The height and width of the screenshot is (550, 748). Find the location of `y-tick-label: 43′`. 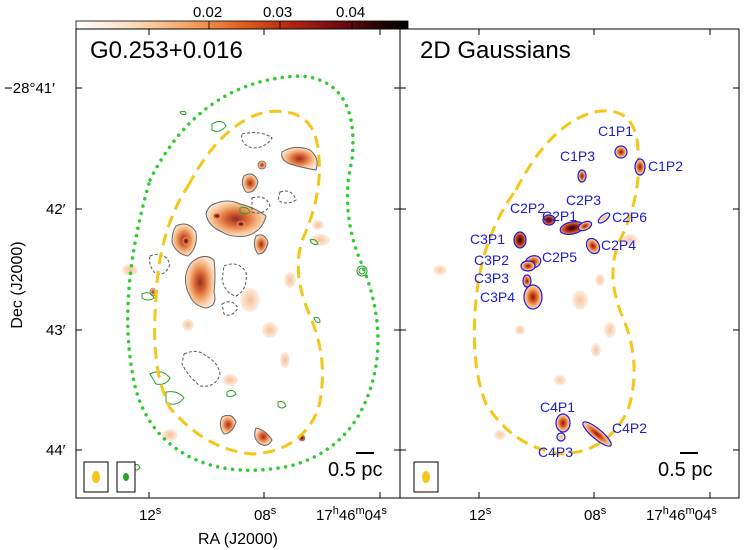

y-tick-label: 43′ is located at coordinates (56, 330).